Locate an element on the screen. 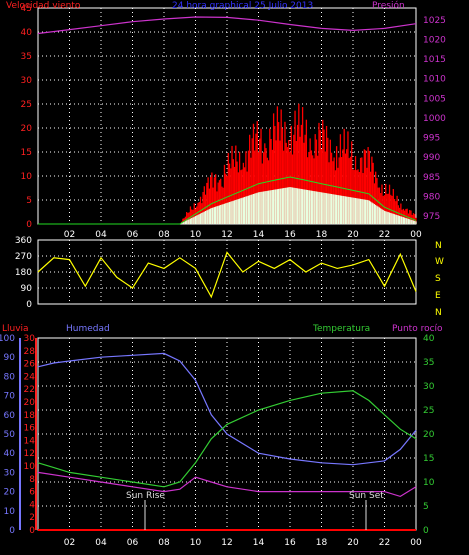  humidity-y-tick: 0 is located at coordinates (12, 531).